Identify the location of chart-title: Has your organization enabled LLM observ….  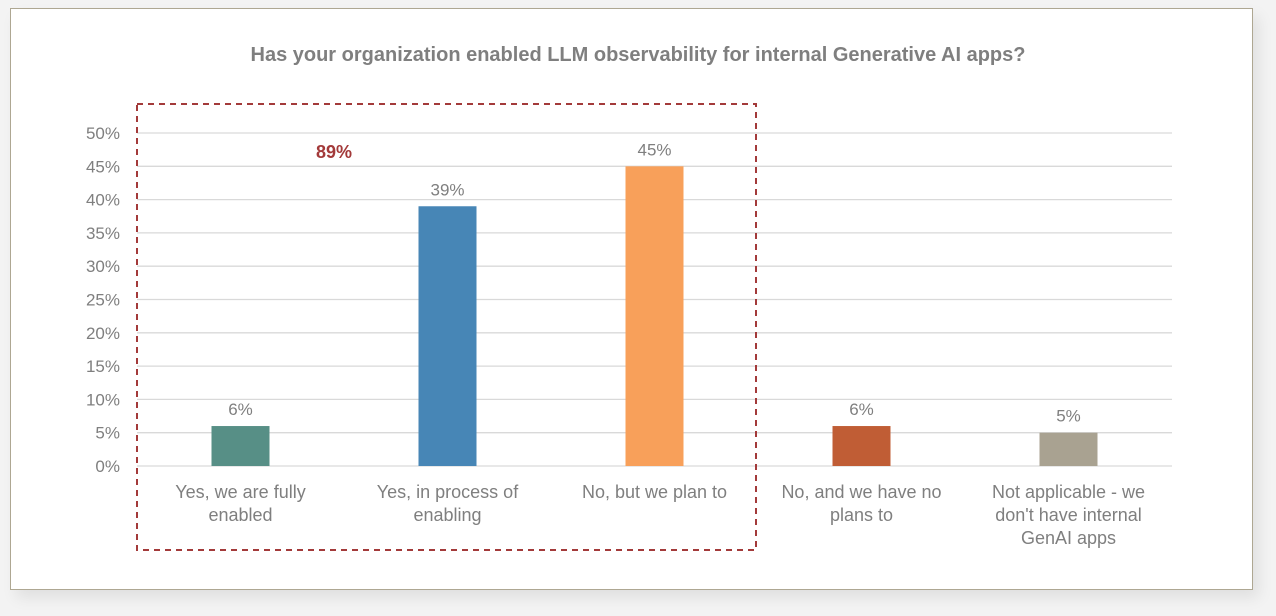
(638, 55).